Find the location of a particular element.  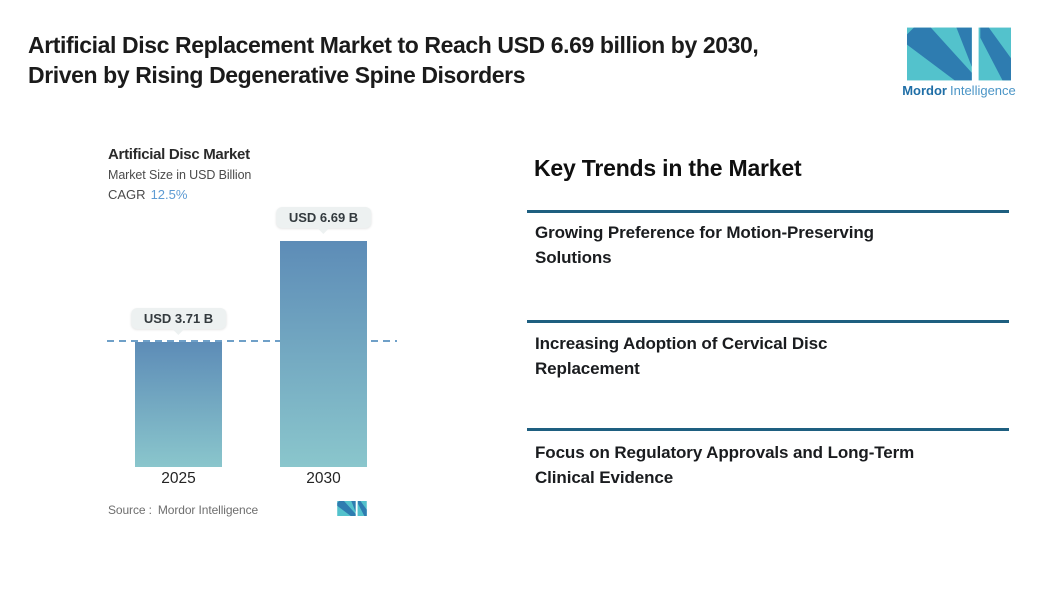

trend-item-1-line2: Solutions is located at coordinates (573, 257).